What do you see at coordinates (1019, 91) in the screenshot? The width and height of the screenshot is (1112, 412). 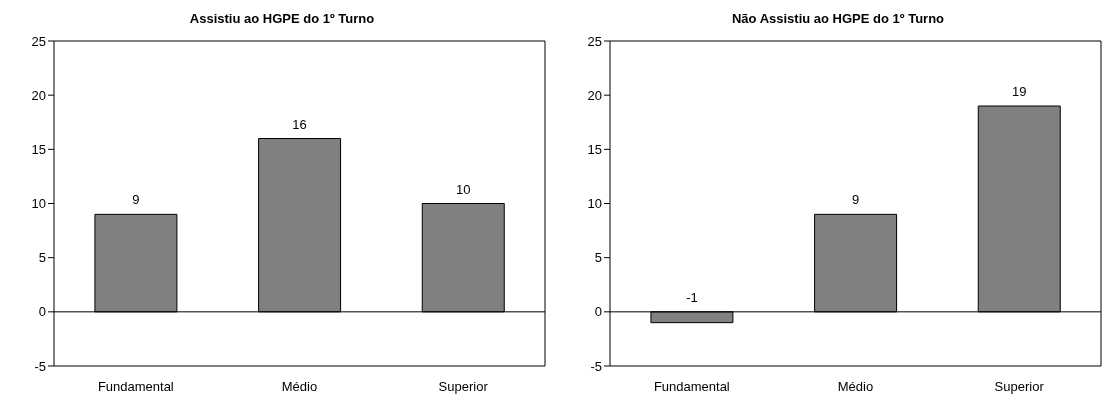 I see `data-label: 19` at bounding box center [1019, 91].